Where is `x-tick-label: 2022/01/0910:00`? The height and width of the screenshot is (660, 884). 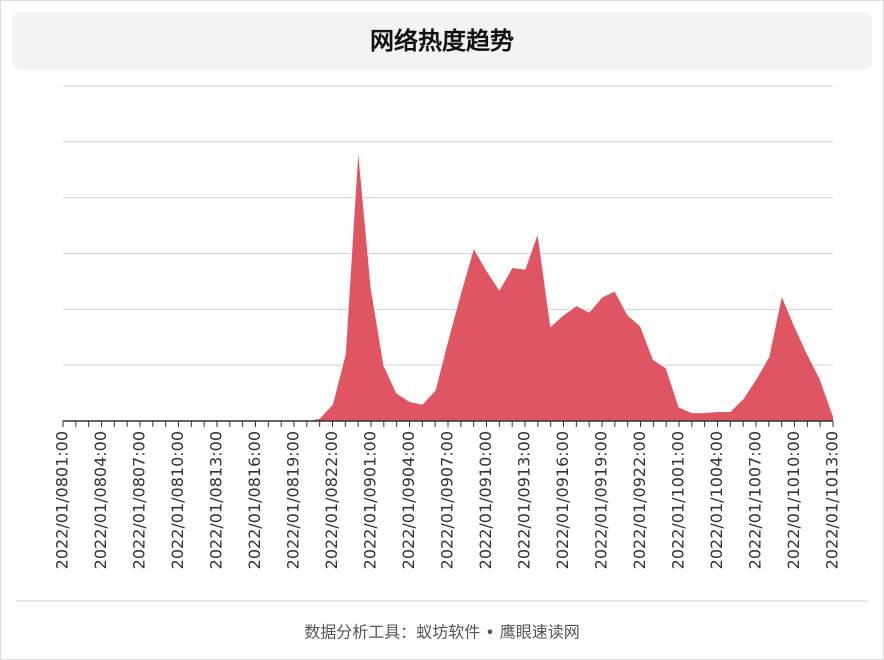 x-tick-label: 2022/01/0910:00 is located at coordinates (485, 500).